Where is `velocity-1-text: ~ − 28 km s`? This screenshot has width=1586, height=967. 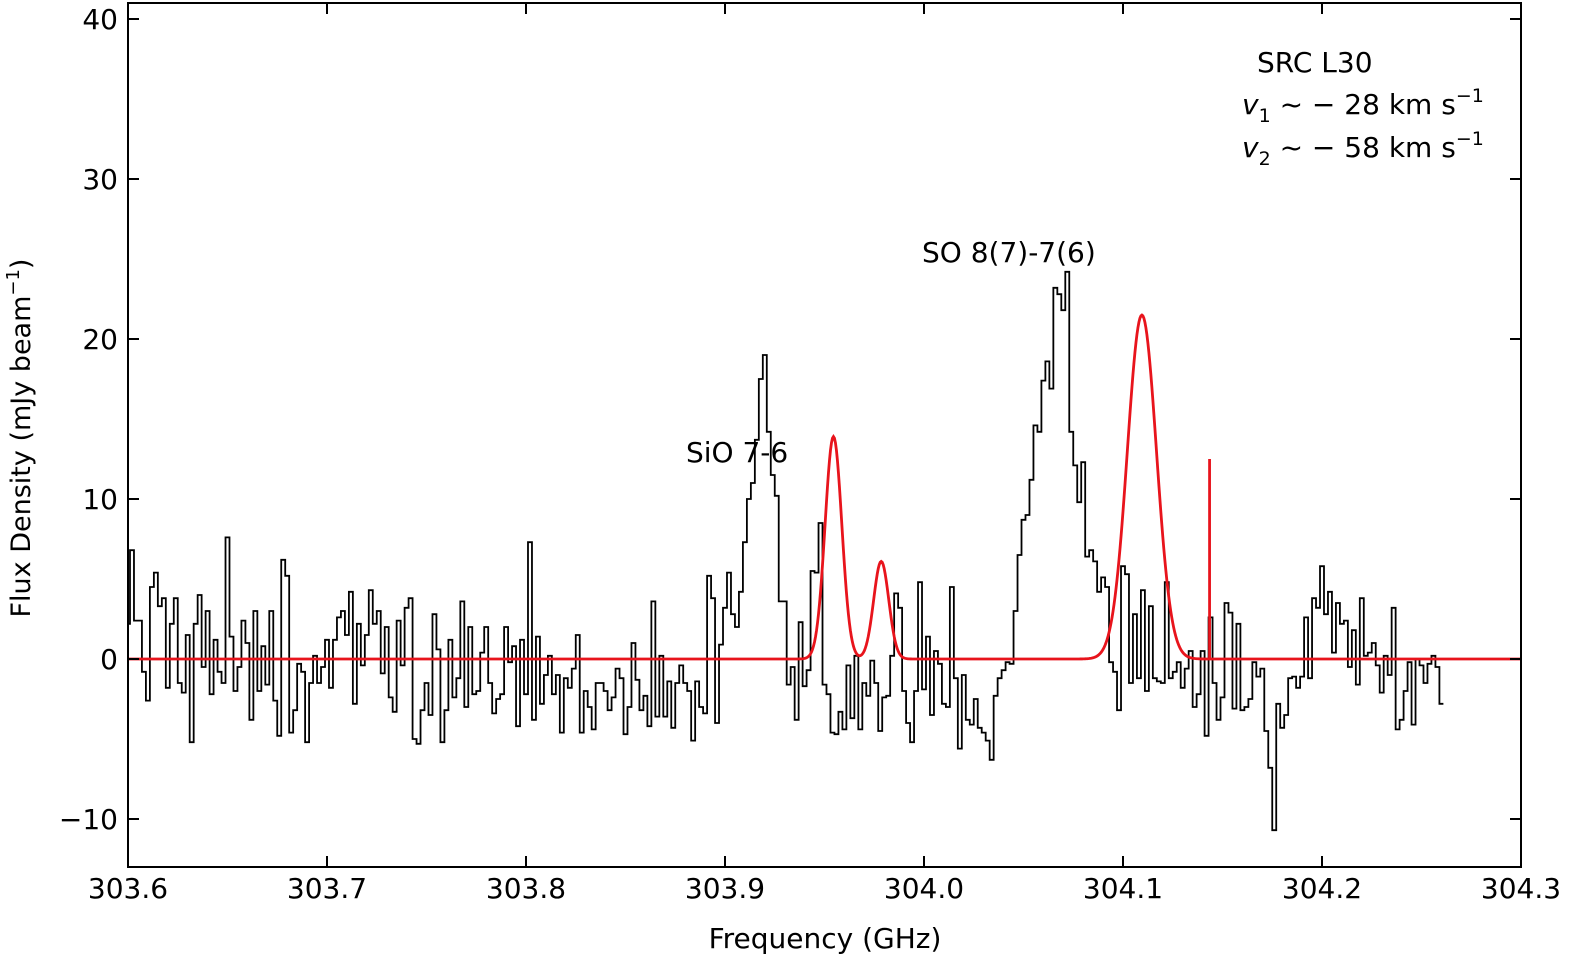
velocity-1-text: ~ − 28 km s is located at coordinates (1363, 104).